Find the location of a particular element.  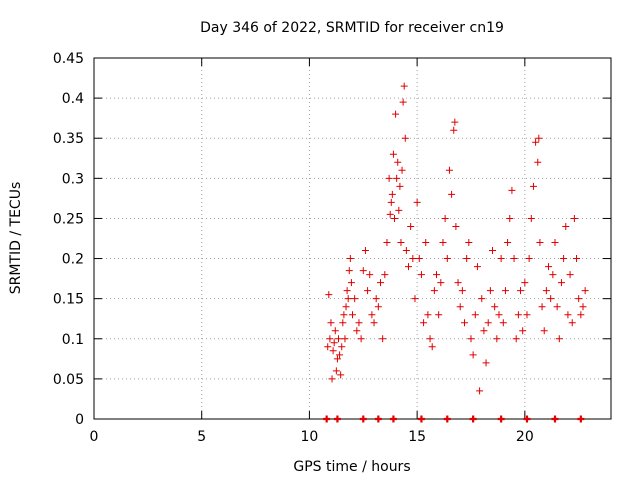

x-tick-label: 5 is located at coordinates (201, 437).